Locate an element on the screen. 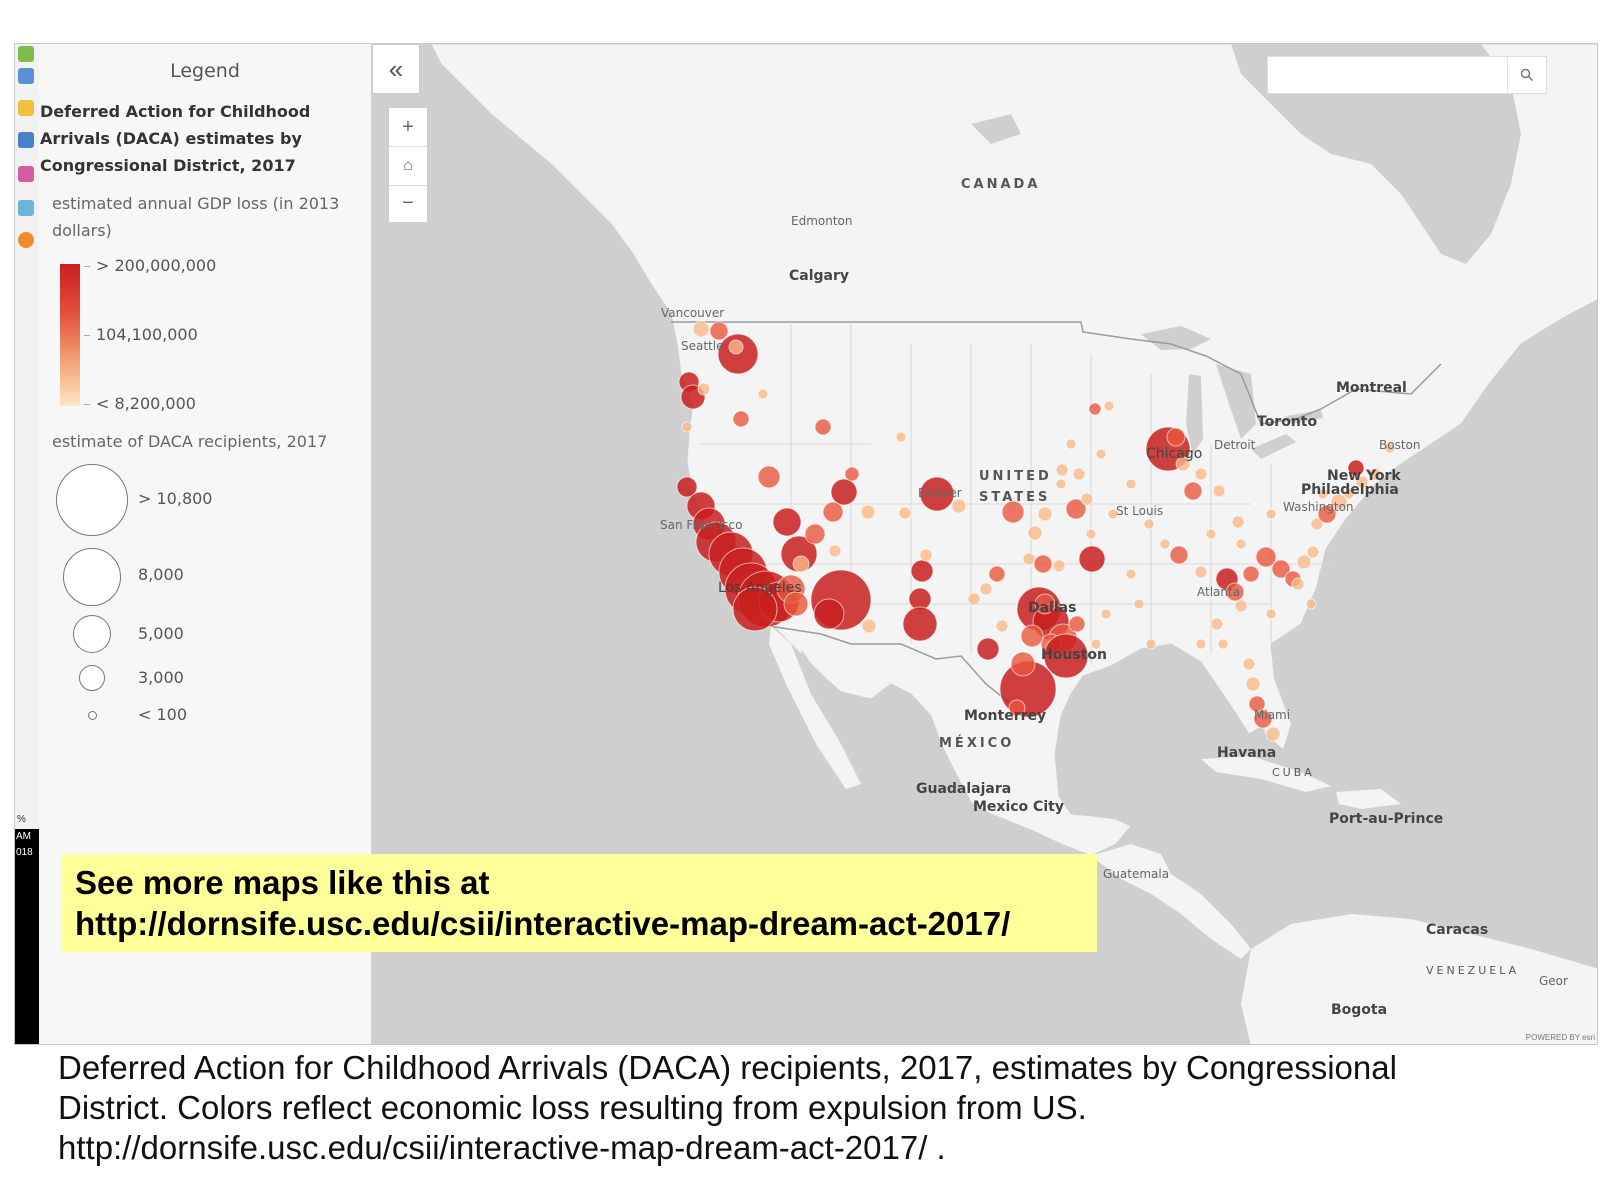 The height and width of the screenshot is (1200, 1600). compass-tool-icon is located at coordinates (26, 240).